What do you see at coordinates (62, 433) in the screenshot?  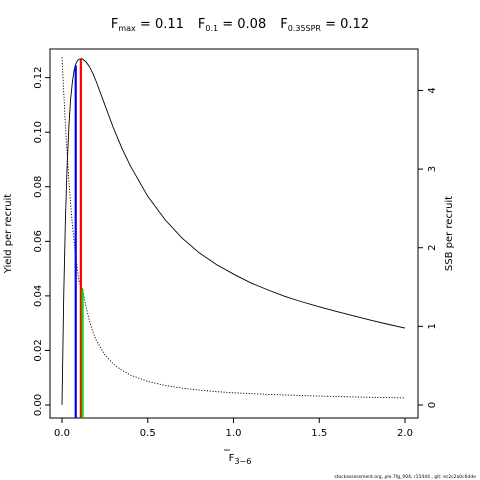 I see `x-tick-label: 0.0` at bounding box center [62, 433].